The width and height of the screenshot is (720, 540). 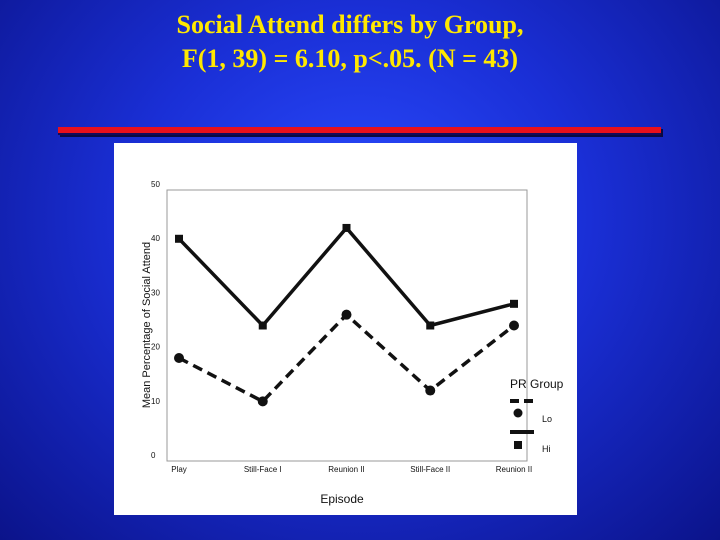 I want to click on y-axis-label: Mean Percentage of Social Attend, so click(x=147, y=325).